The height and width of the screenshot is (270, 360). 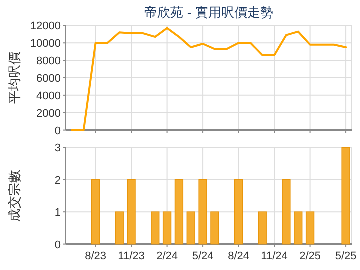 I want to click on x-tick-label: 2/24, so click(x=167, y=256).